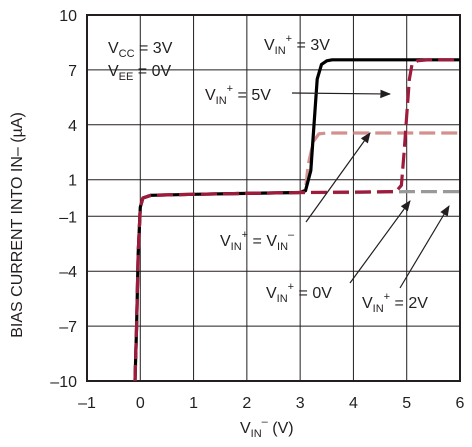  Describe the element at coordinates (265, 422) in the screenshot. I see `x-axis-title-sup: –` at that location.